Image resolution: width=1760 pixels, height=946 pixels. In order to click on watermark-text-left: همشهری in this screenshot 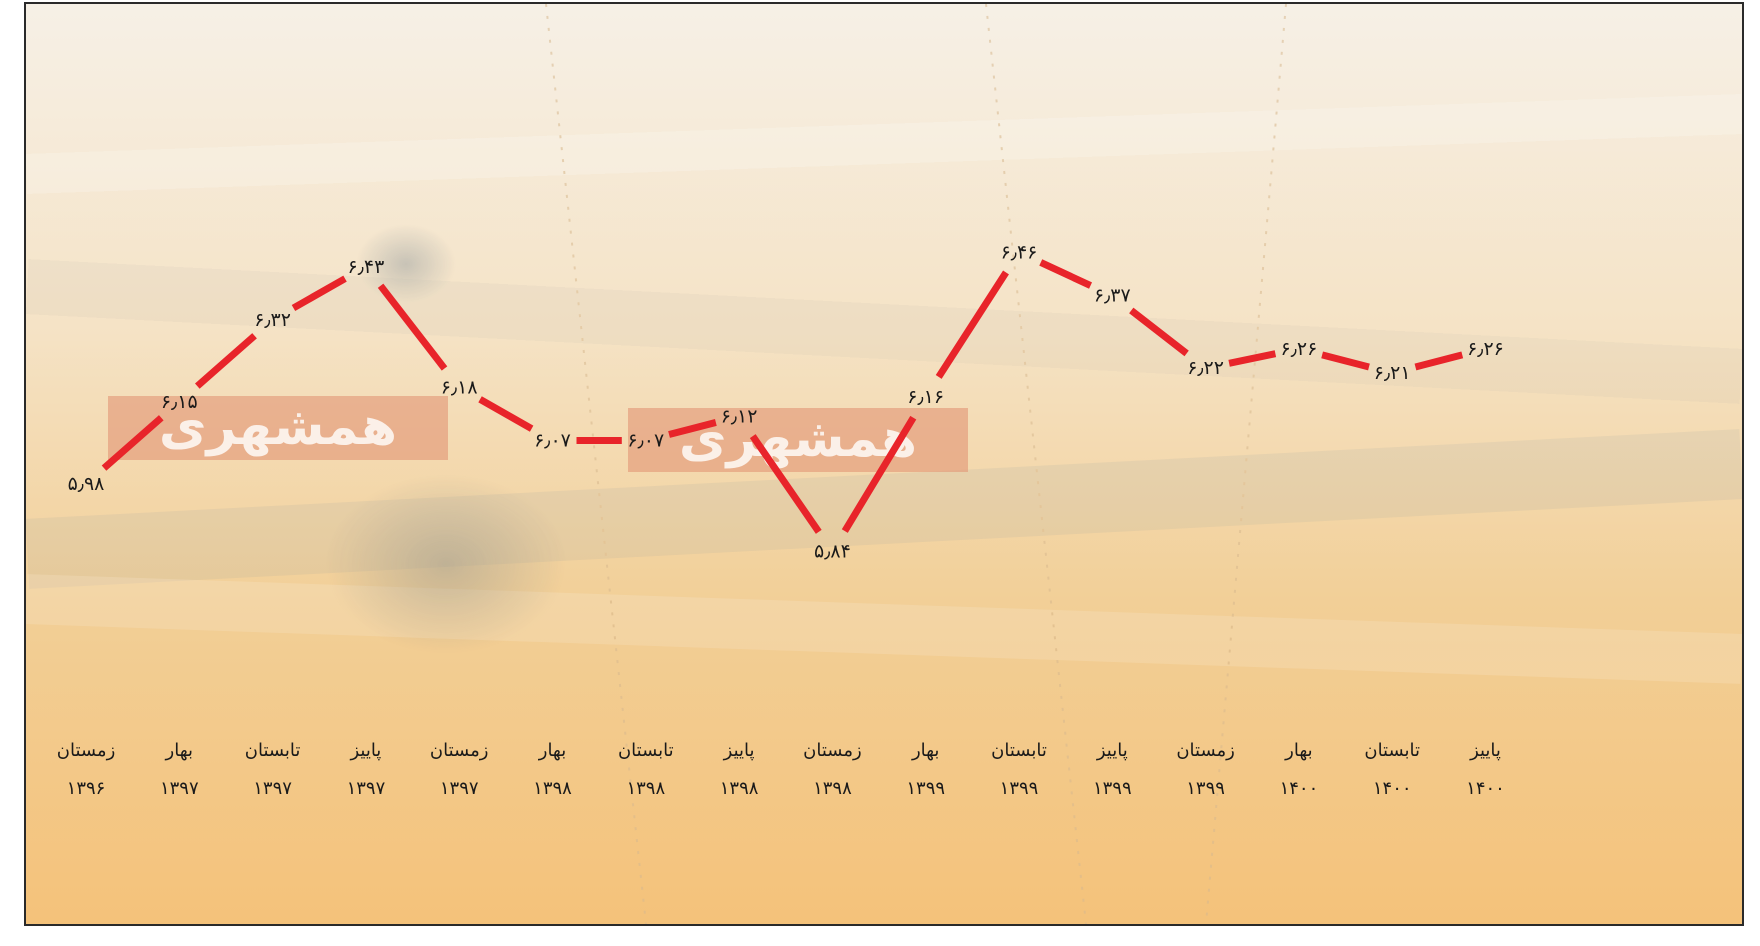, I will do `click(278, 427)`.